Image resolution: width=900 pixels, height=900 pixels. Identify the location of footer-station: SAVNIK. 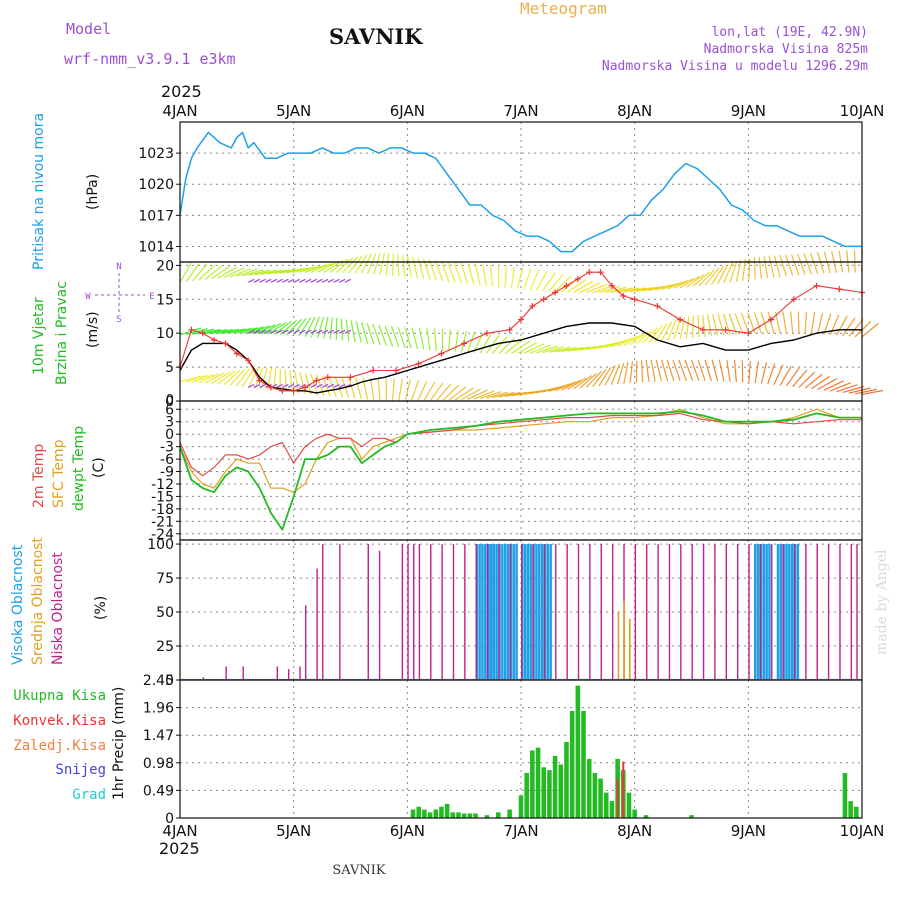
(359, 870).